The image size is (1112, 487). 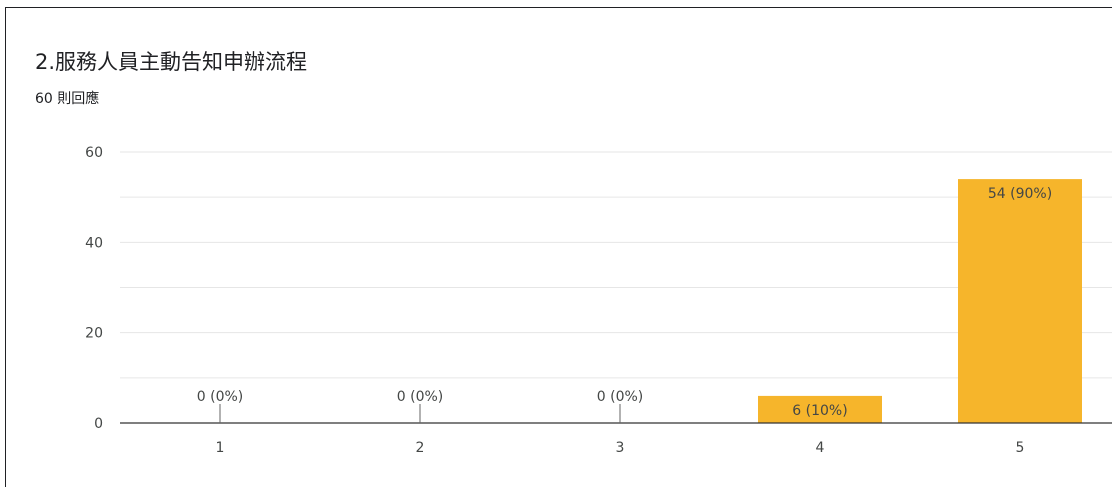 What do you see at coordinates (98, 424) in the screenshot?
I see `y-tick-label: 0` at bounding box center [98, 424].